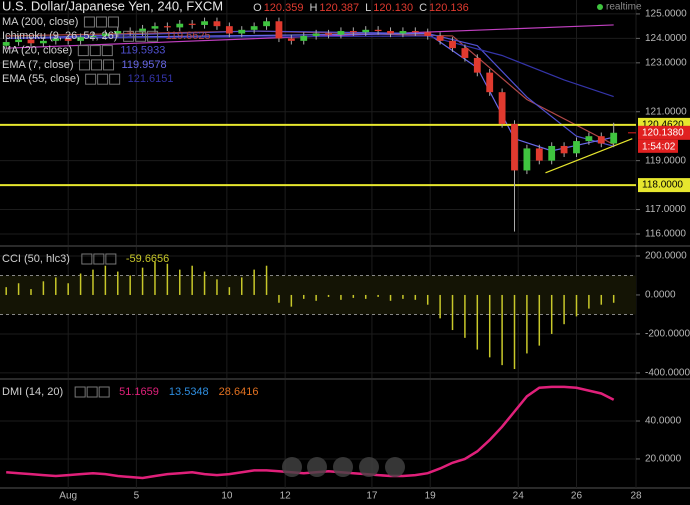  I want to click on ohlc-value: 120.130, so click(393, 8).